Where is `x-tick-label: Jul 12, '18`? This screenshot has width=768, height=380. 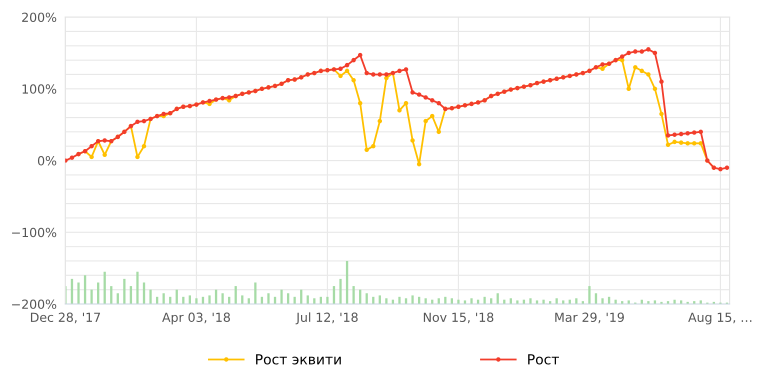
x-tick-label: Jul 12, '18 is located at coordinates (327, 318).